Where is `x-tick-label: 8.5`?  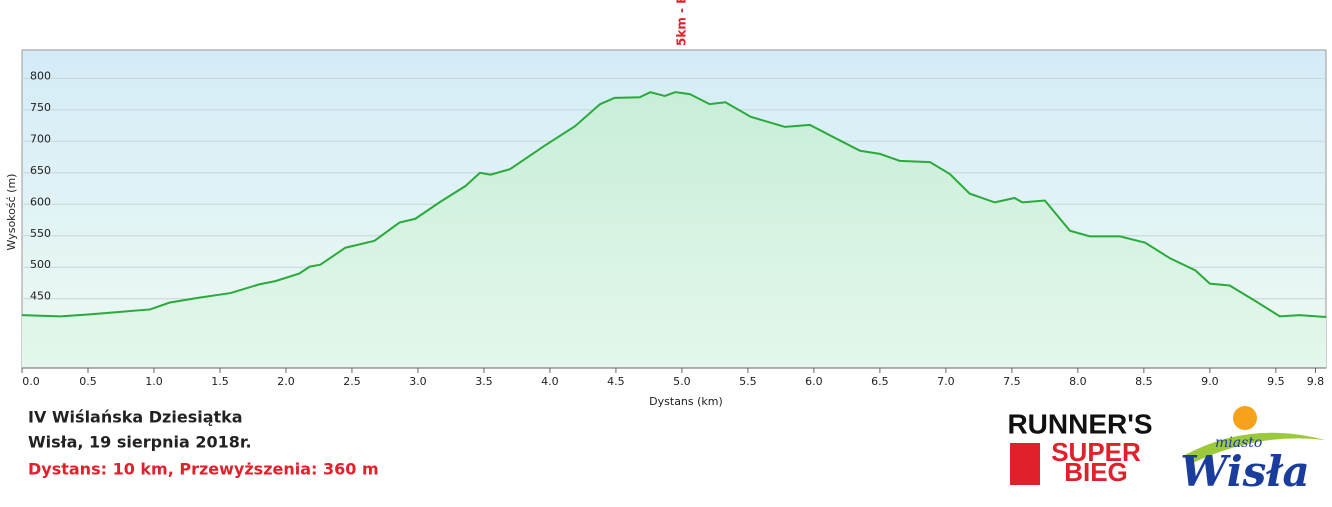
x-tick-label: 8.5 is located at coordinates (1144, 381).